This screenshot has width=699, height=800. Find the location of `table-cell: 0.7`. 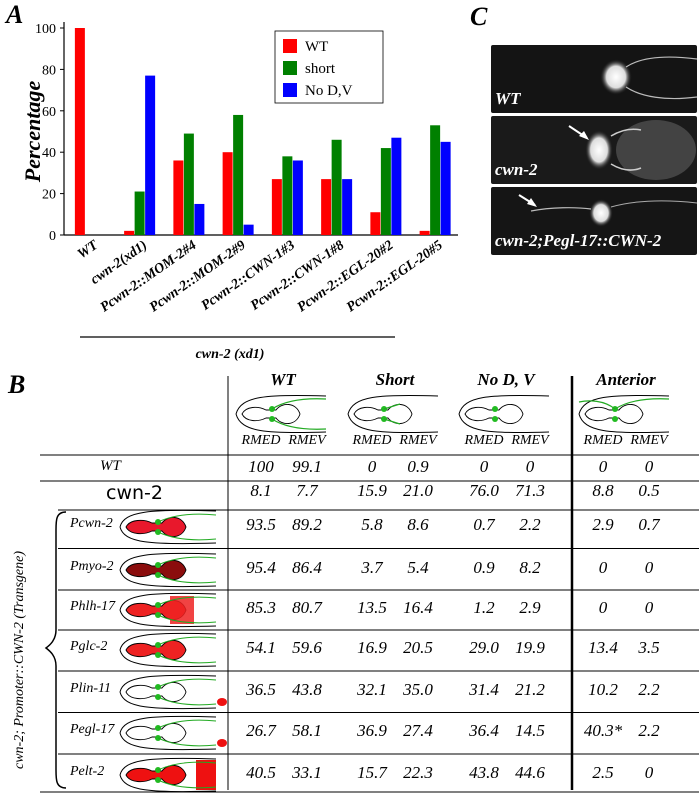

table-cell: 0.7 is located at coordinates (649, 524).